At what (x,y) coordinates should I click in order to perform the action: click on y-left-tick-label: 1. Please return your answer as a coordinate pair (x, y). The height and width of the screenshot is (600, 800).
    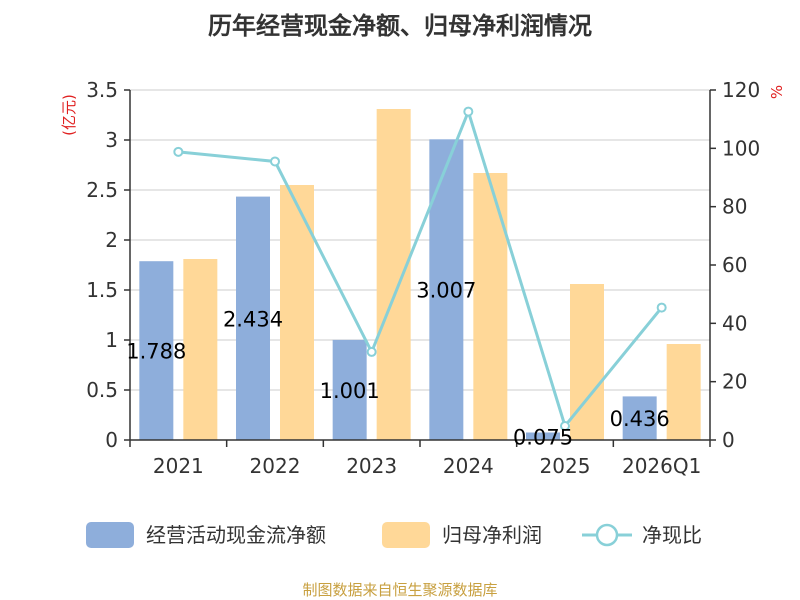
    Looking at the image, I should click on (111, 340).